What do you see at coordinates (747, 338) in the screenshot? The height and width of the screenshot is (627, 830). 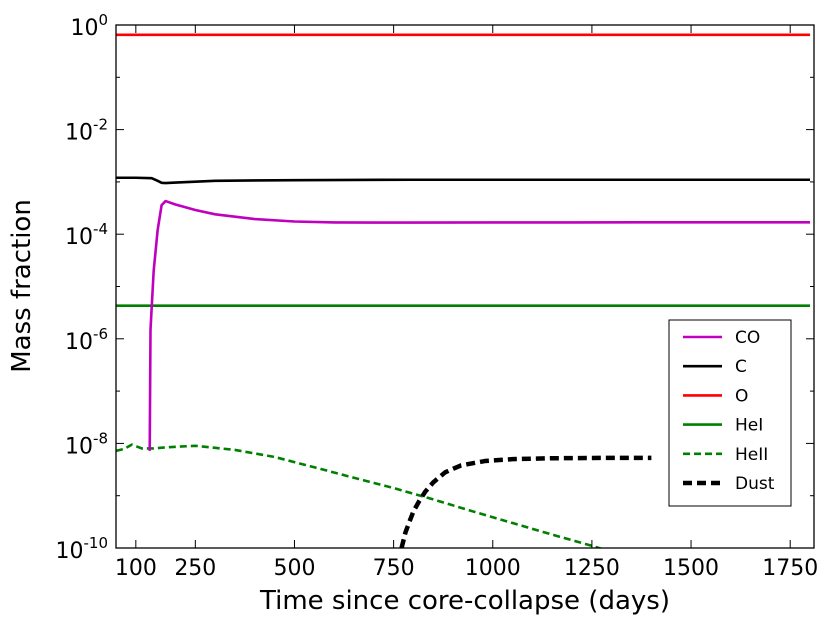 I see `legend-label-co: CO` at bounding box center [747, 338].